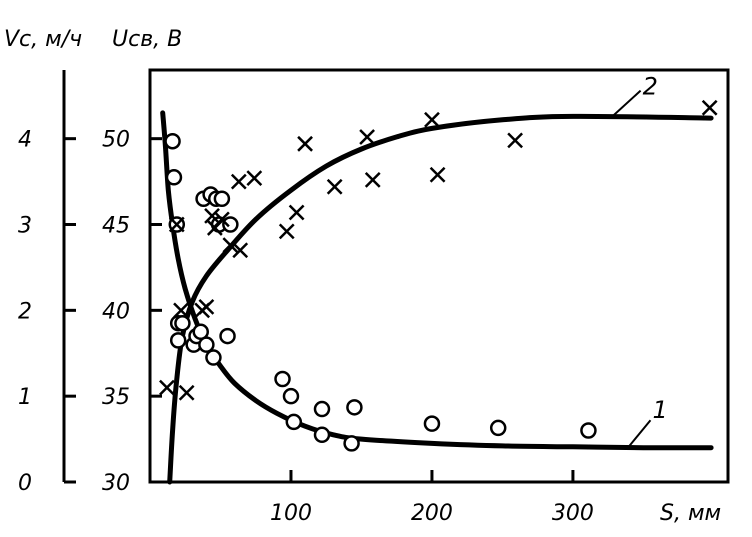  I want to click on curve-labels: 12, so click(639, 260).